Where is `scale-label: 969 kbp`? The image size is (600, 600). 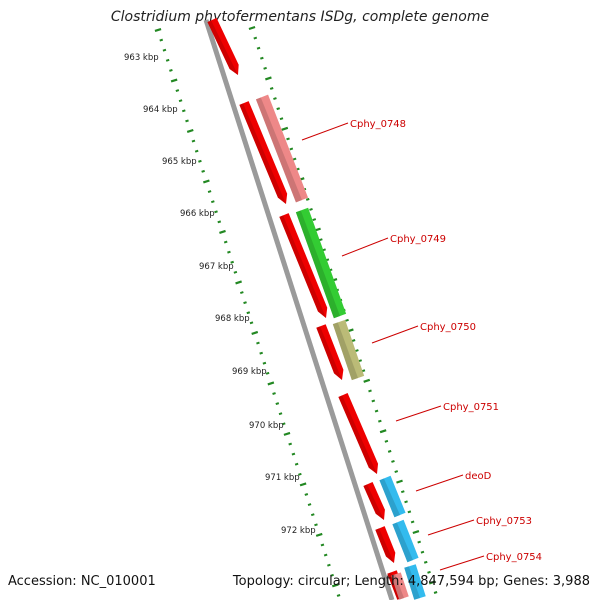
scale-label: 969 kbp is located at coordinates (249, 372).